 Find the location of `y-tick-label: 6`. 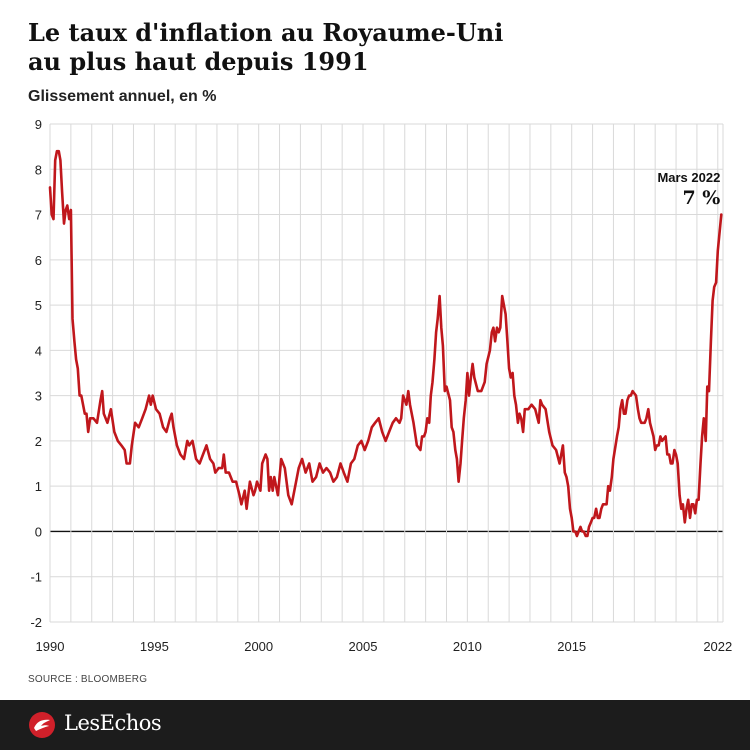

y-tick-label: 6 is located at coordinates (38, 260).